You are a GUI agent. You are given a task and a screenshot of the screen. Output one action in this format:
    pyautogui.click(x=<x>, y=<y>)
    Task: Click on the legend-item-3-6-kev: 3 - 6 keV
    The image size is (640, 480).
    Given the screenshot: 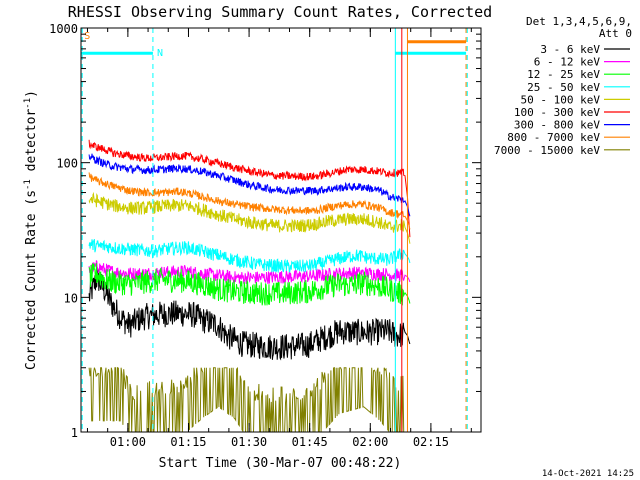 What is the action you would take?
    pyautogui.click(x=585, y=49)
    